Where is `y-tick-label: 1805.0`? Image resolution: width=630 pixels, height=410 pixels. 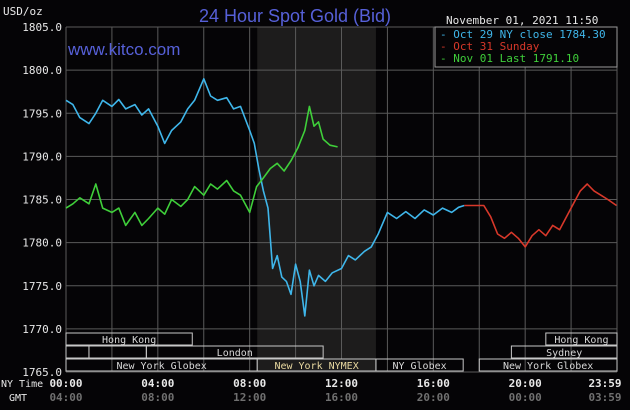 y-tick-label: 1805.0 is located at coordinates (42, 27).